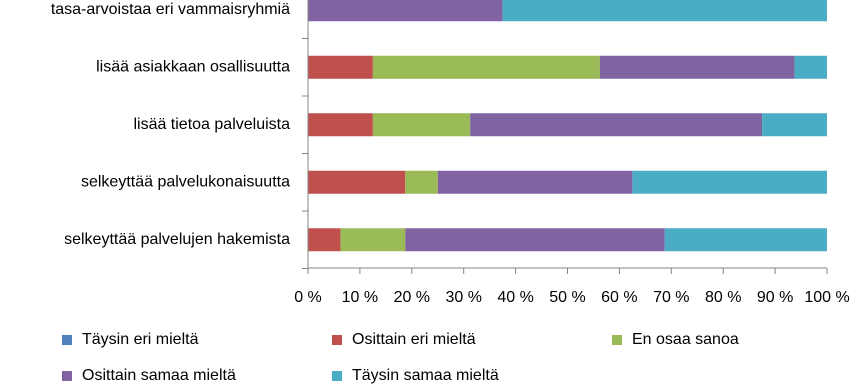 The height and width of the screenshot is (386, 852). What do you see at coordinates (185, 181) in the screenshot?
I see `y-tick-label: selkeyttää palvelukonaisuutta` at bounding box center [185, 181].